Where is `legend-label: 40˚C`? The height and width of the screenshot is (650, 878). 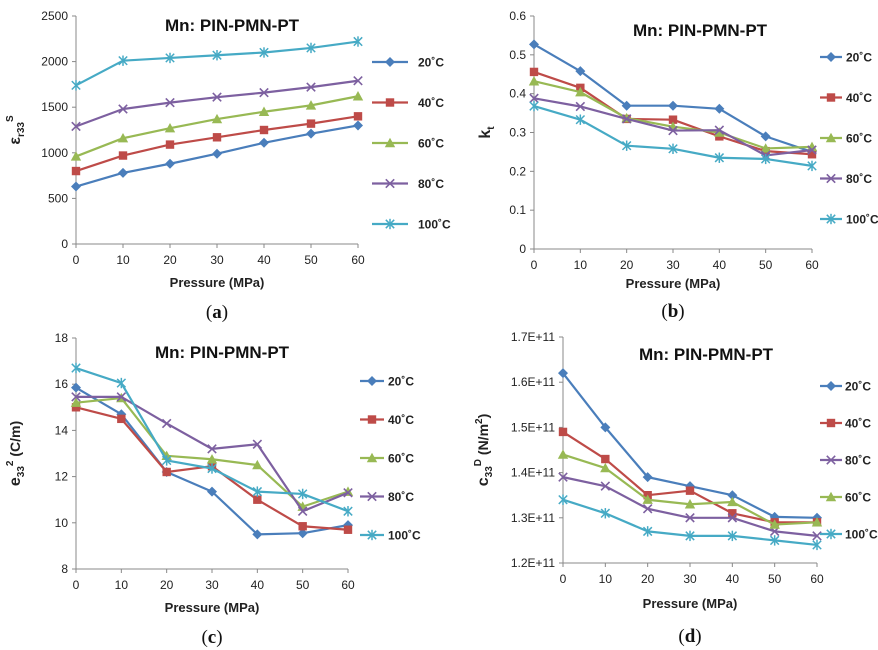
legend-label: 40˚C is located at coordinates (859, 98).